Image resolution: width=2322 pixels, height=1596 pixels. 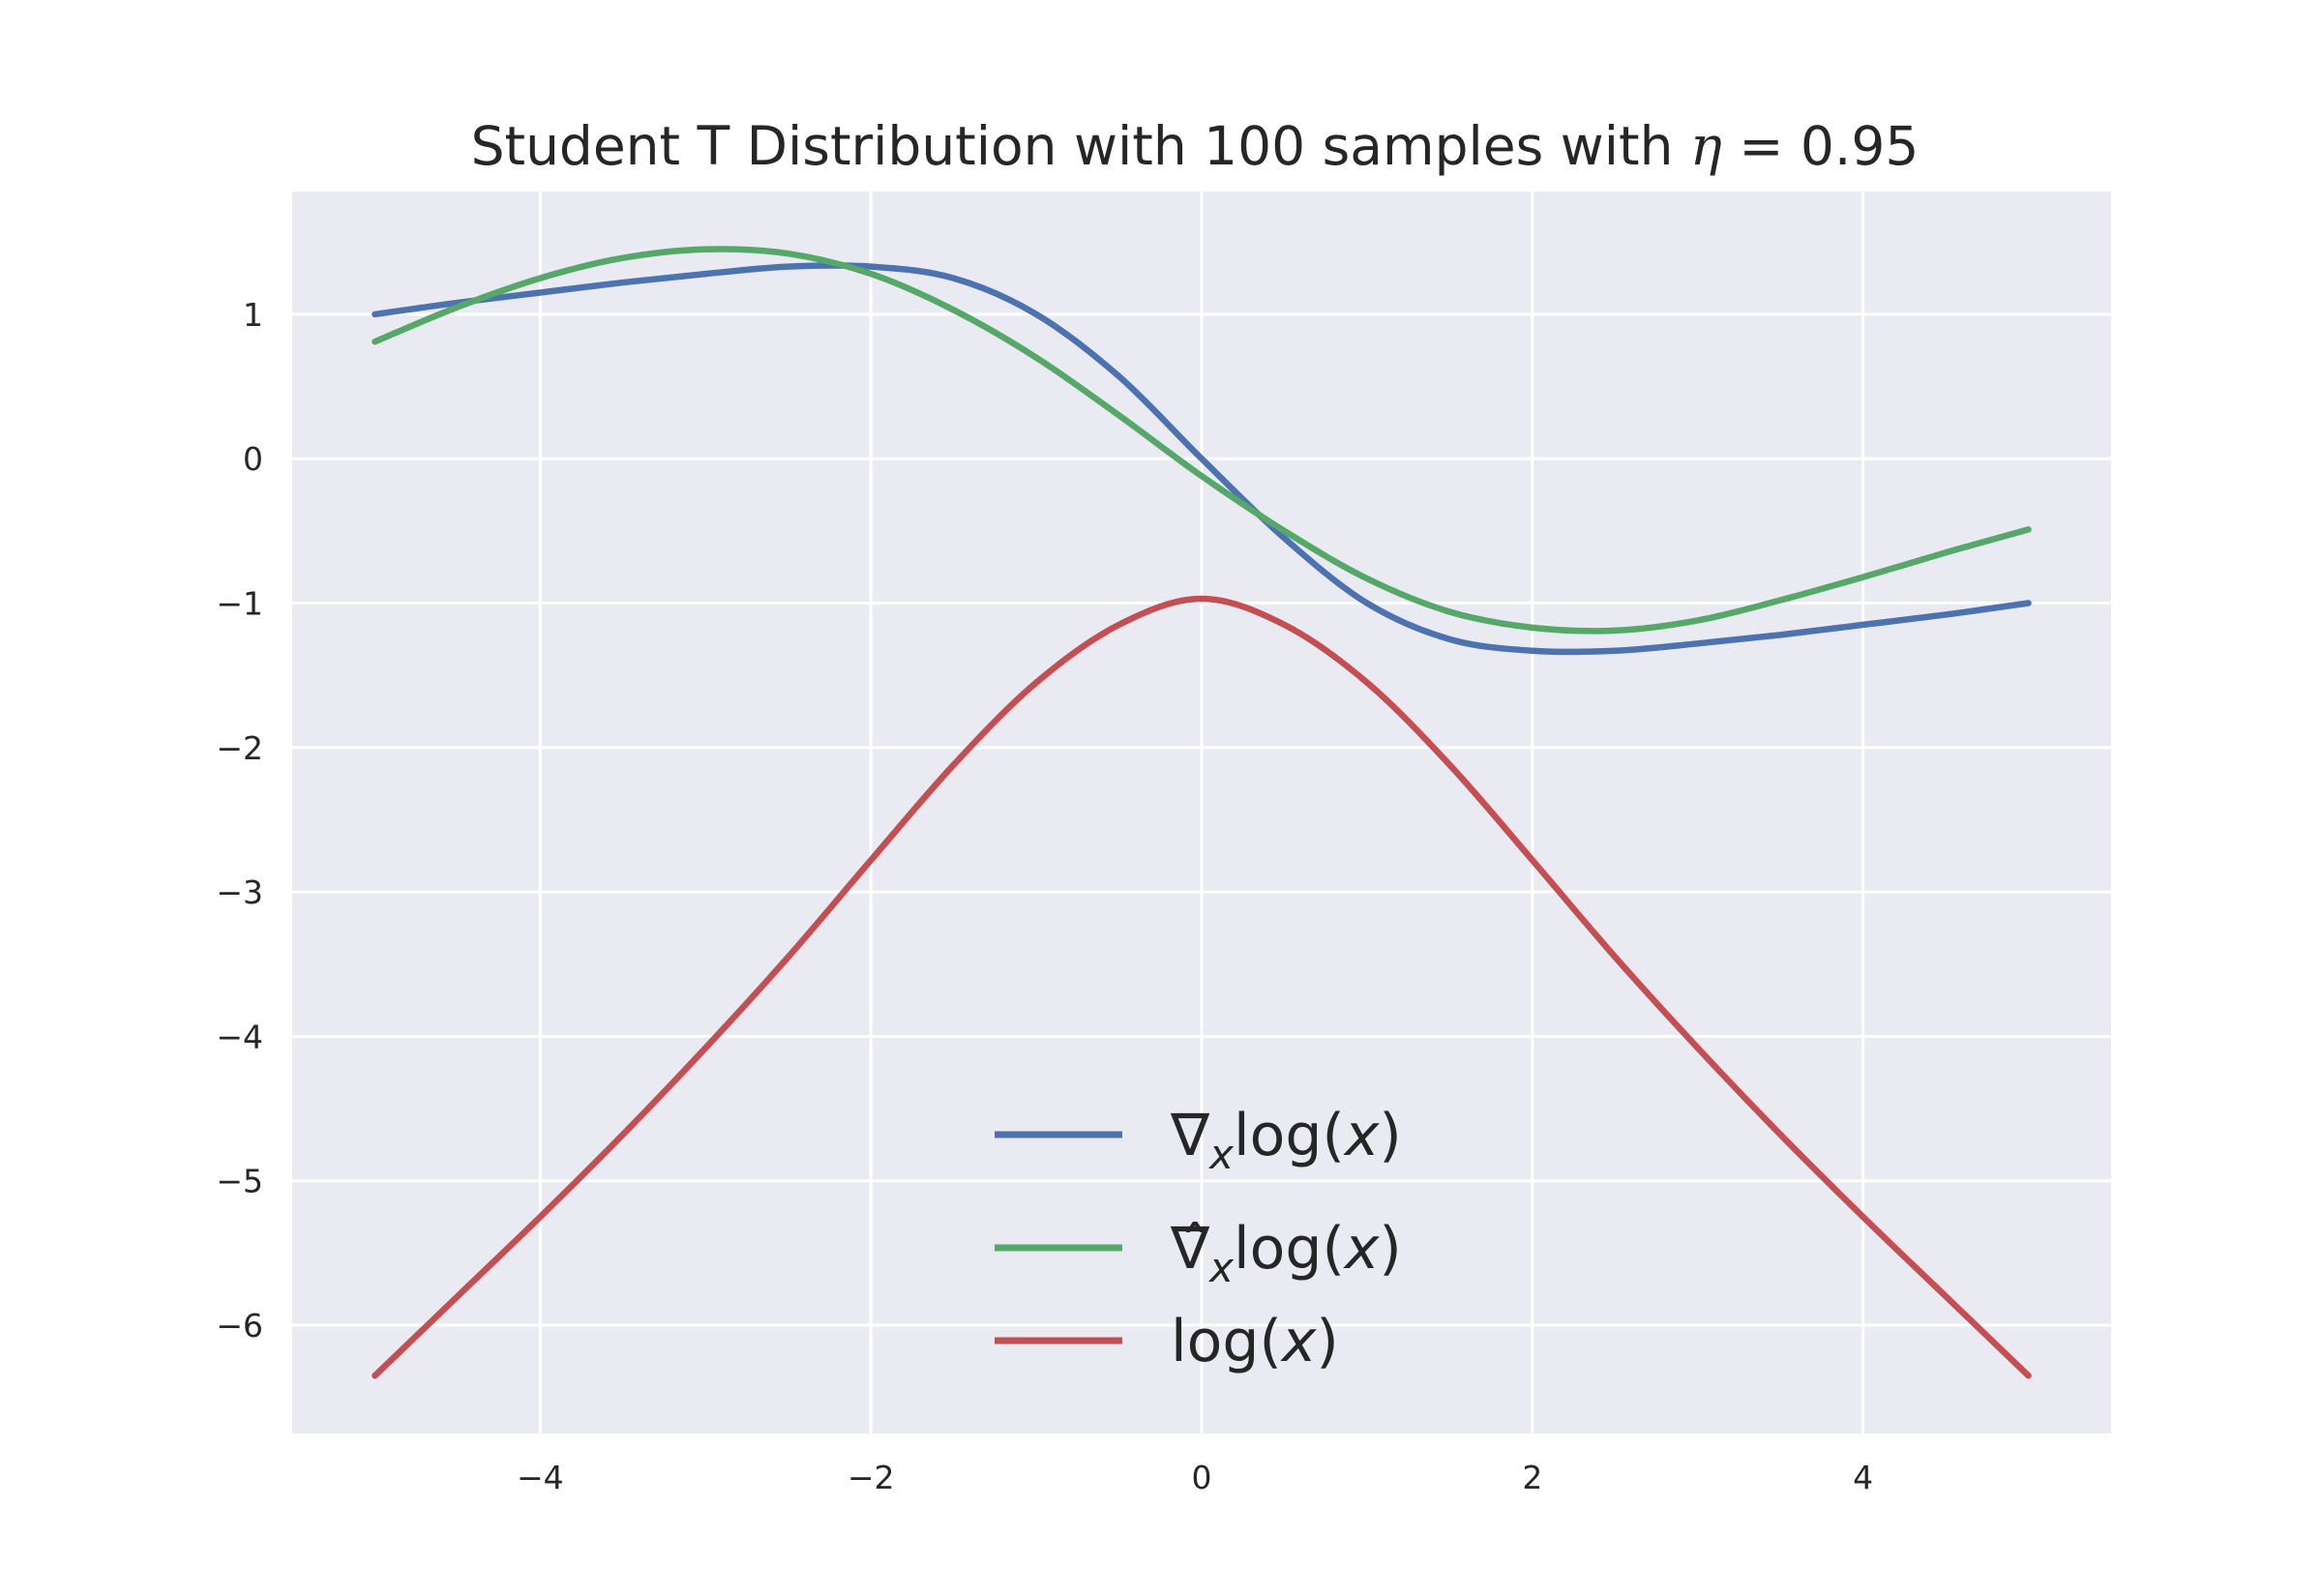 I want to click on y-tick-label: −6, so click(x=239, y=1326).